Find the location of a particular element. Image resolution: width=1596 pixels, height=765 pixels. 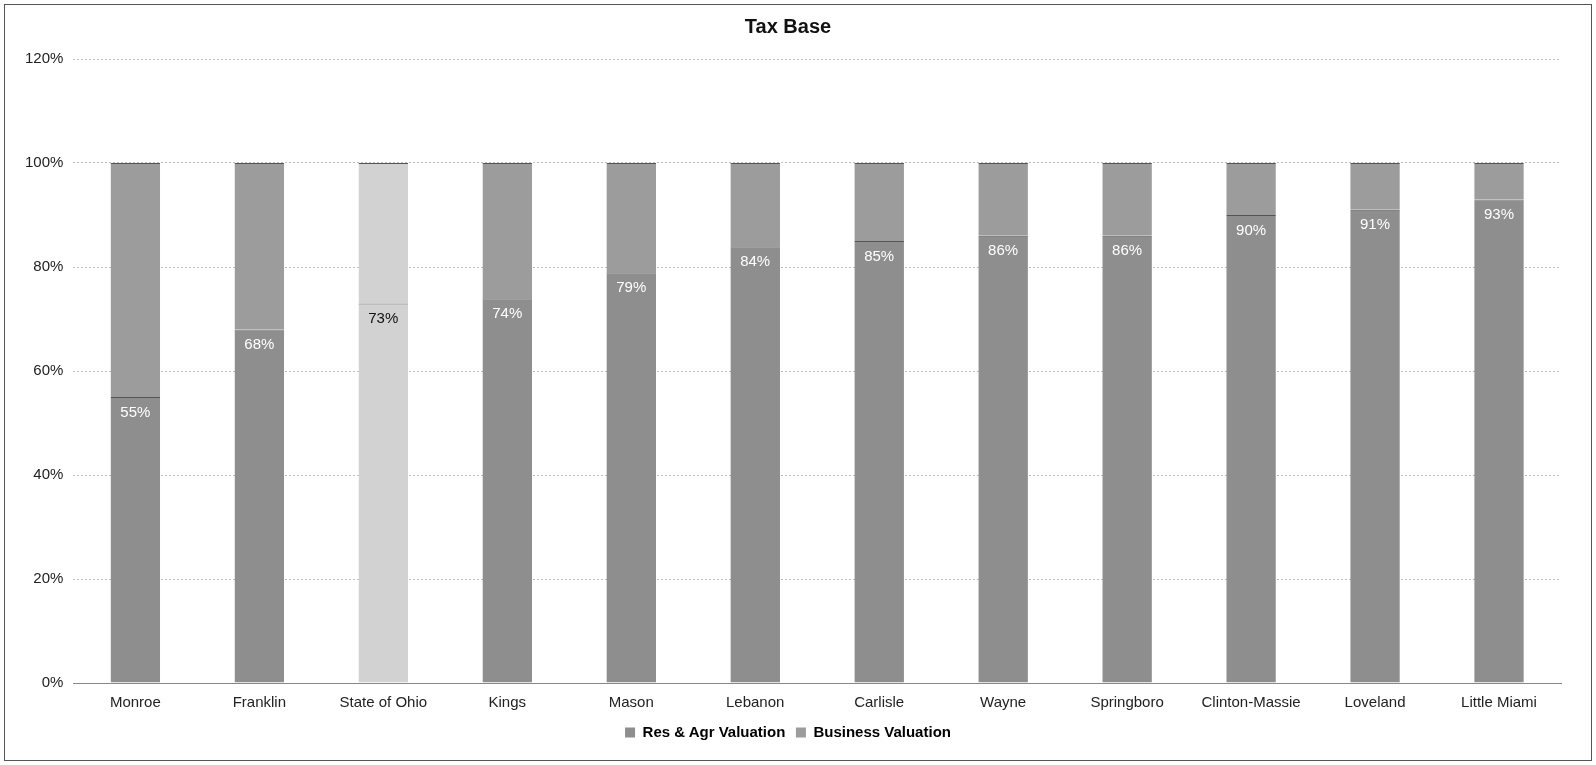

legend-label: Res & Agr Valuation is located at coordinates (714, 731).